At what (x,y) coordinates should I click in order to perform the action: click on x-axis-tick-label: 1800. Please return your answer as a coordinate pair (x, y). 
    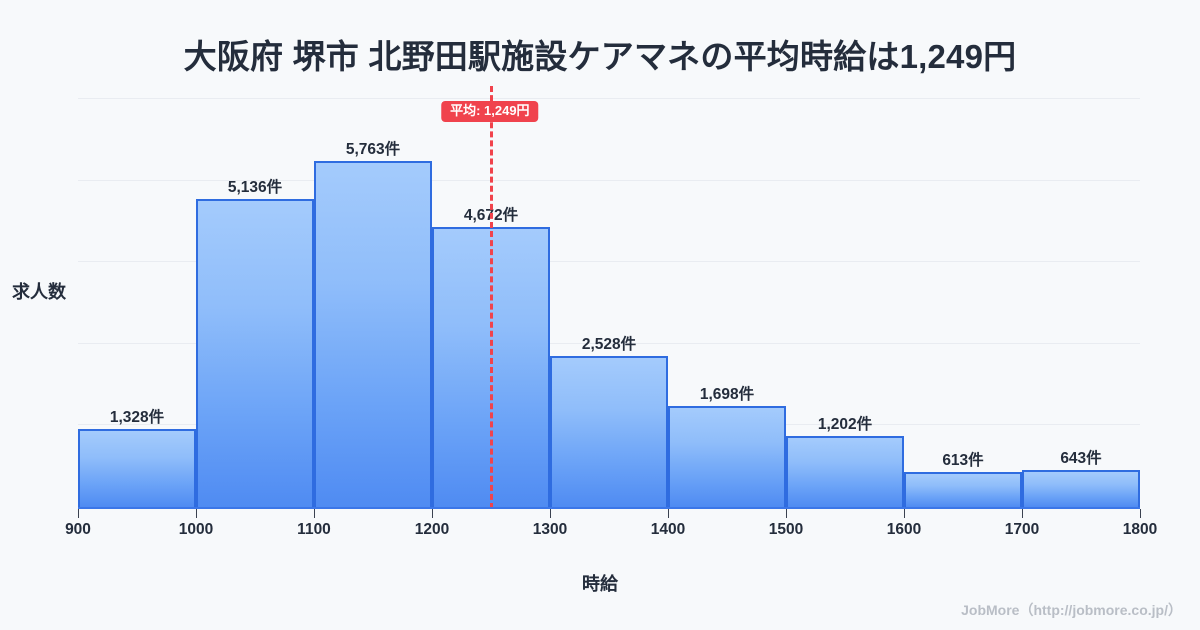
    Looking at the image, I should click on (1140, 529).